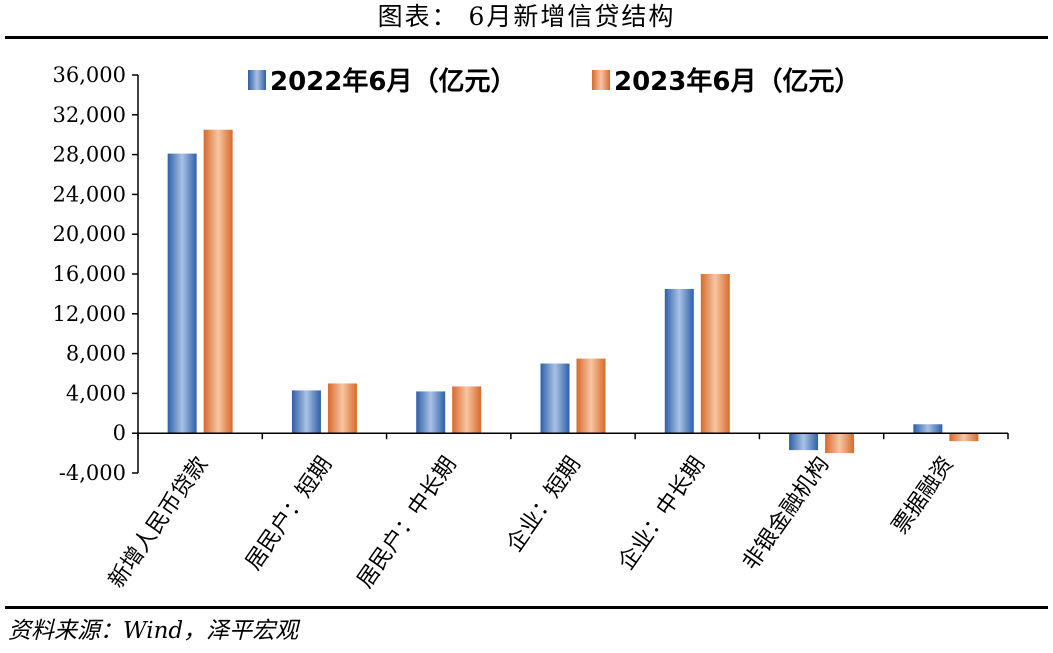 The height and width of the screenshot is (653, 1053). What do you see at coordinates (393, 81) in the screenshot?
I see `legend-label: 2022年6月（亿元）` at bounding box center [393, 81].